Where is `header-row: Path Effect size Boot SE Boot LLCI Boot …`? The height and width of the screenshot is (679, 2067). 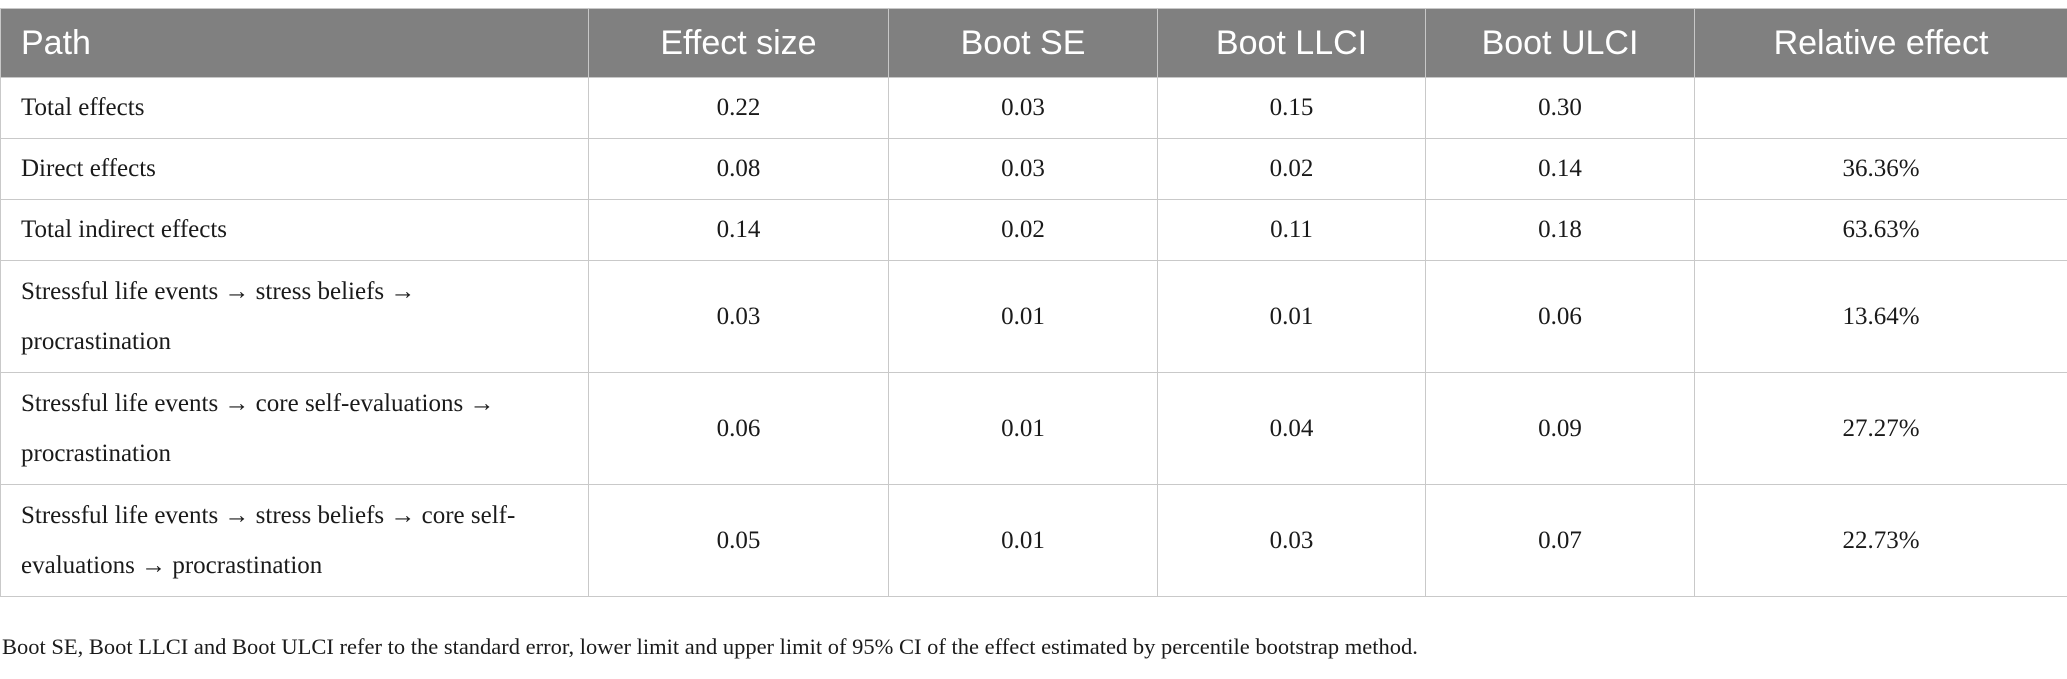 header-row: Path Effect size Boot SE Boot LLCI Boot … is located at coordinates (1033, 43).